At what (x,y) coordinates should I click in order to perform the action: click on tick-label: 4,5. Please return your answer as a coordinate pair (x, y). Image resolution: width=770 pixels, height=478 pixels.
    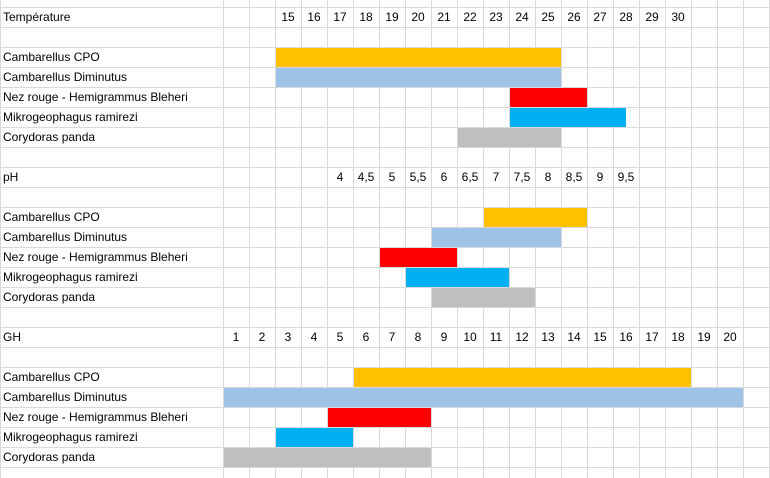
    Looking at the image, I should click on (366, 177).